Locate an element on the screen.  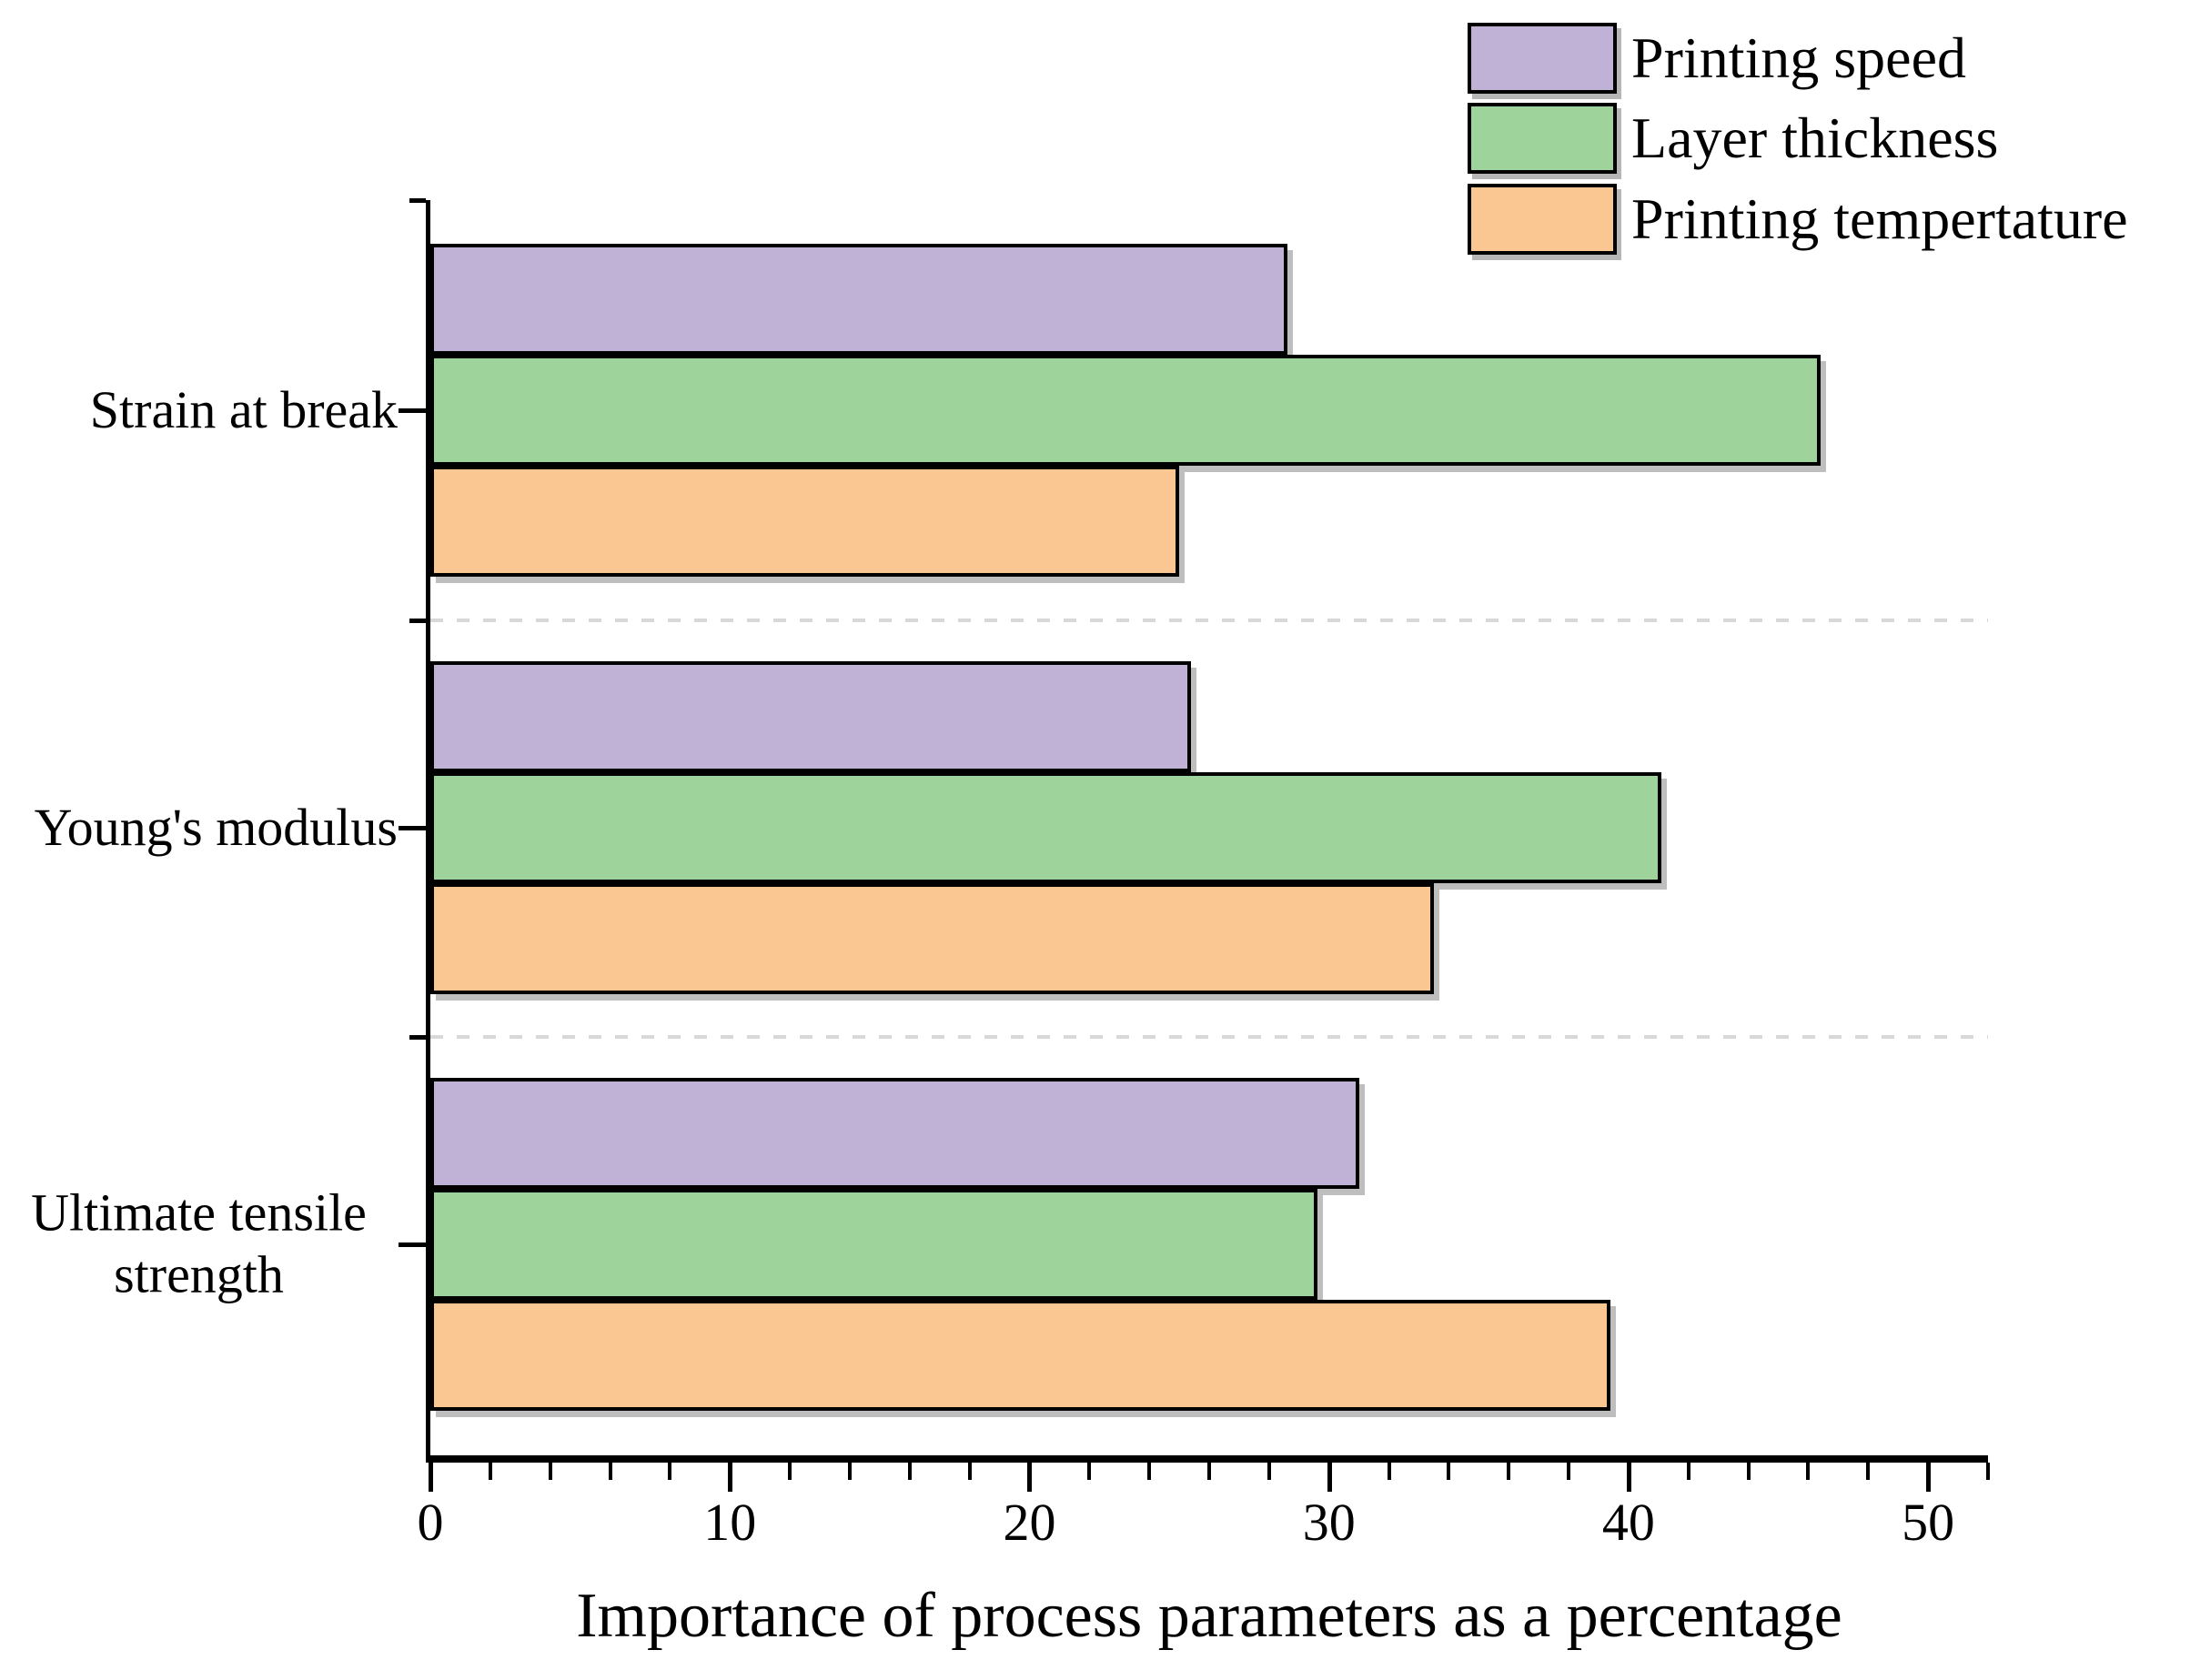
bar-strain-at-break-layer-thickness is located at coordinates (1126, 411).